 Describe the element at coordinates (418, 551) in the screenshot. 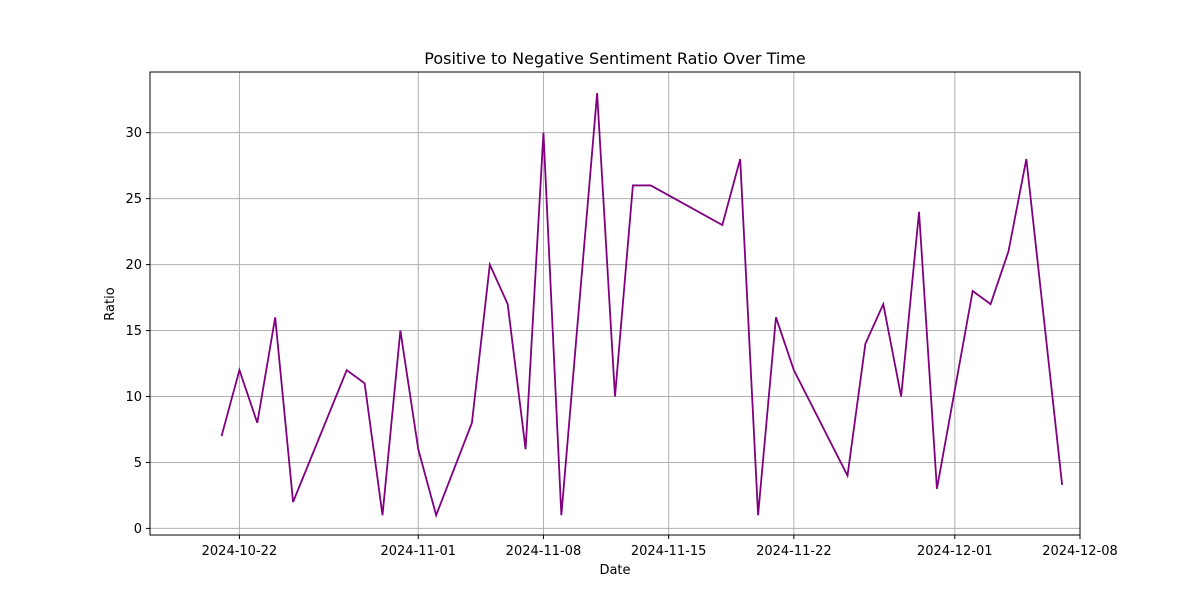

I see `x-tick-label: 2024-11-01` at that location.